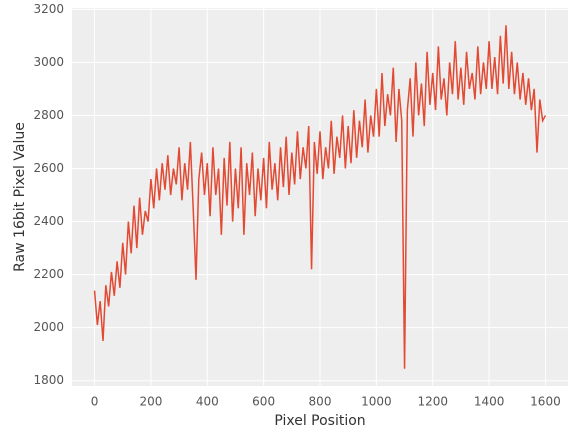 Image resolution: width=584 pixels, height=439 pixels. Describe the element at coordinates (48, 115) in the screenshot. I see `y-tick-label: 2800` at that location.